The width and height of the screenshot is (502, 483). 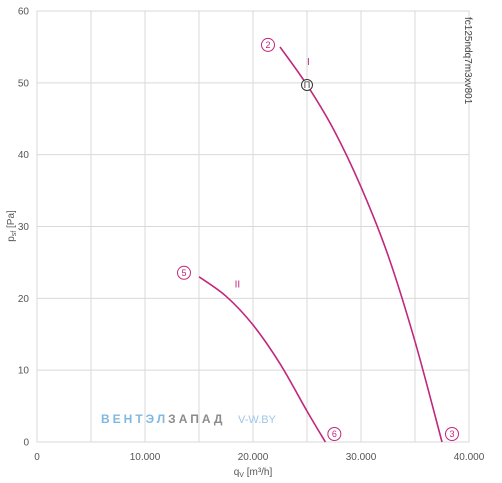 I want to click on operating-point-circle, so click(x=307, y=84).